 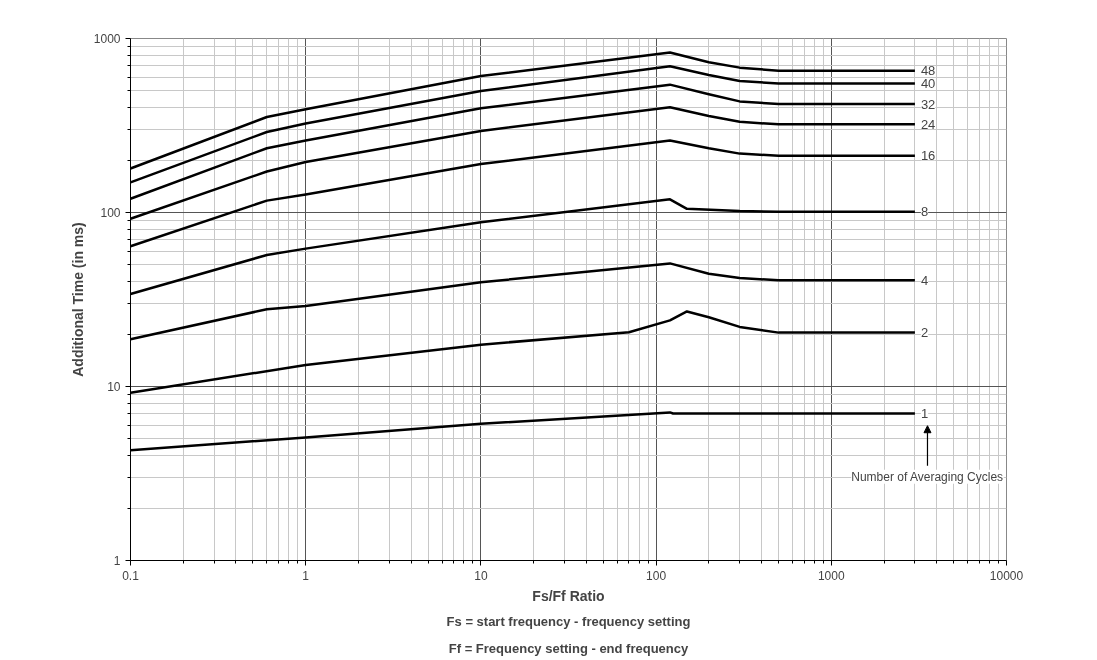 What do you see at coordinates (568, 648) in the screenshot?
I see `text: Ff = Frequency setting - end frequency` at bounding box center [568, 648].